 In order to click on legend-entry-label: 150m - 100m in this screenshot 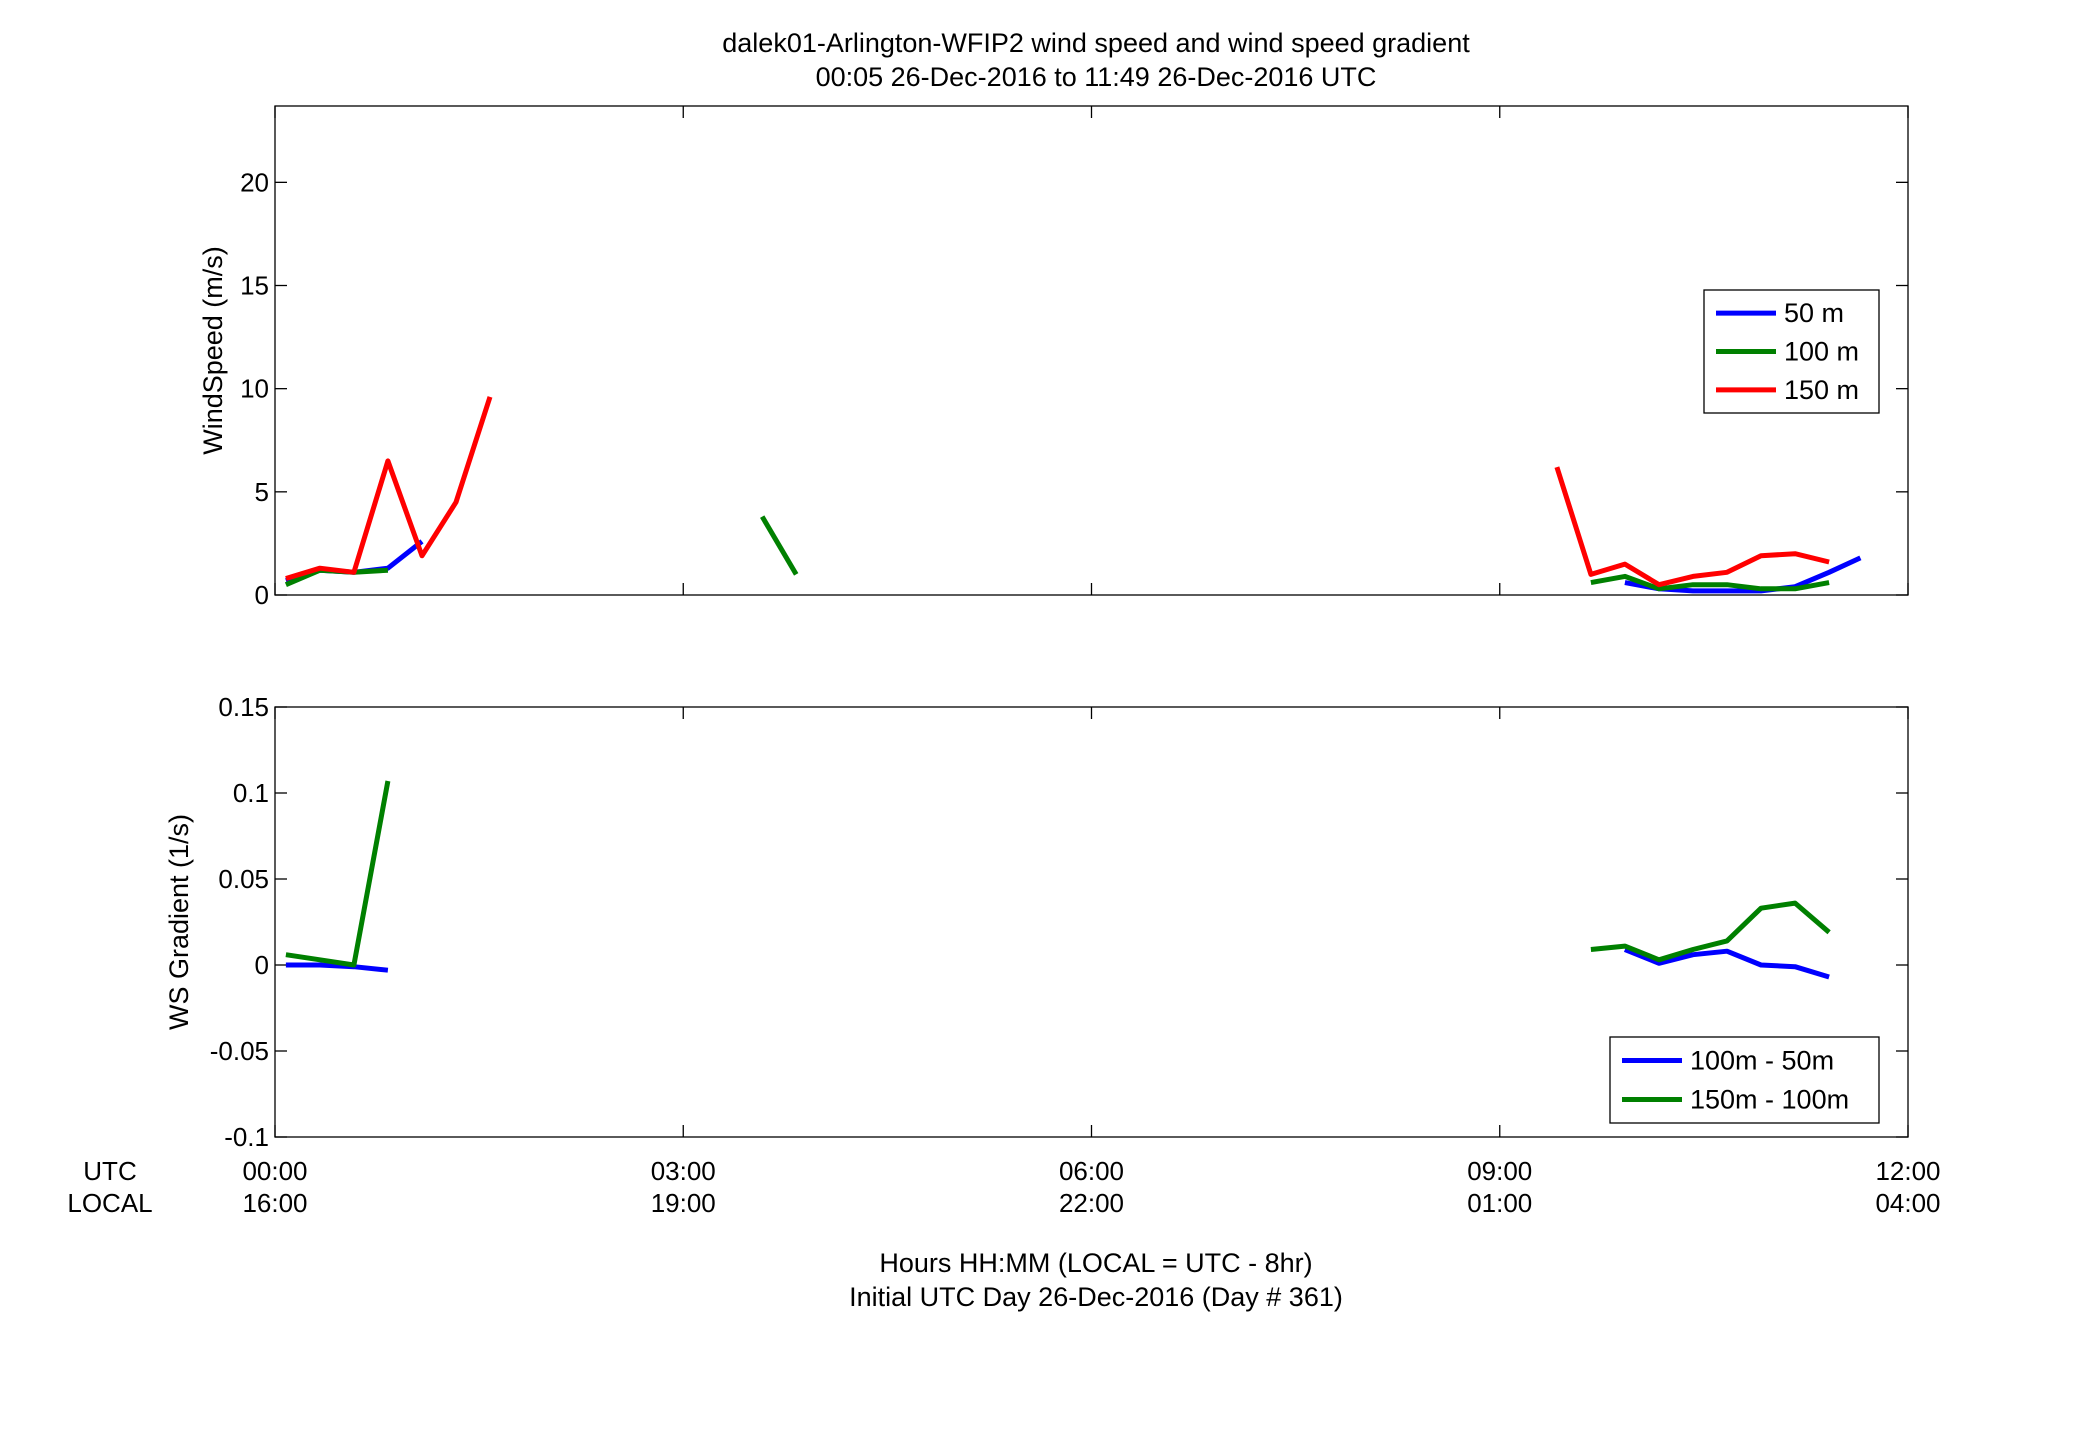, I will do `click(1769, 1100)`.